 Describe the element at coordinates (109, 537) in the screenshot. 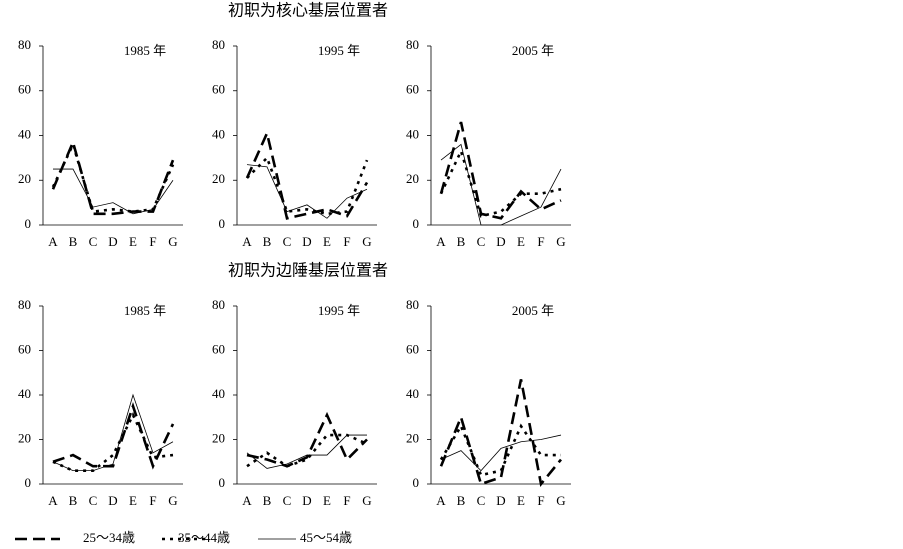

I see `legend-label: 25～34歳` at that location.